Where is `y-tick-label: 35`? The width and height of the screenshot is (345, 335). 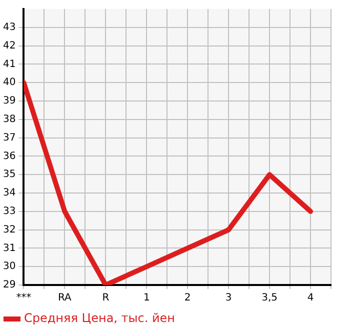
y-tick-label: 35 is located at coordinates (9, 174).